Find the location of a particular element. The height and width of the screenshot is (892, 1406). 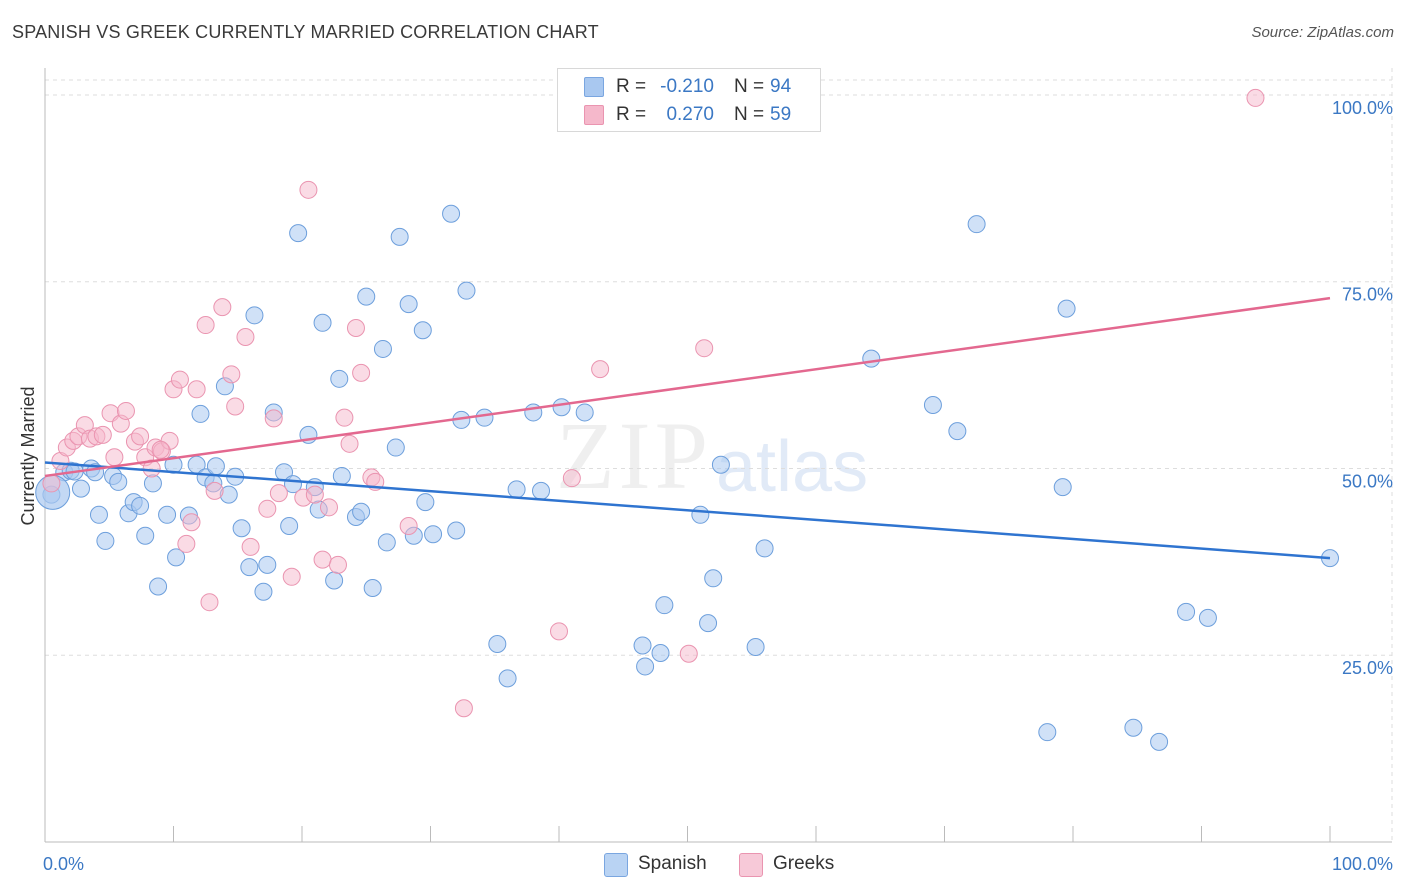

y-tick-label: 75.0% is located at coordinates (1367, 295).